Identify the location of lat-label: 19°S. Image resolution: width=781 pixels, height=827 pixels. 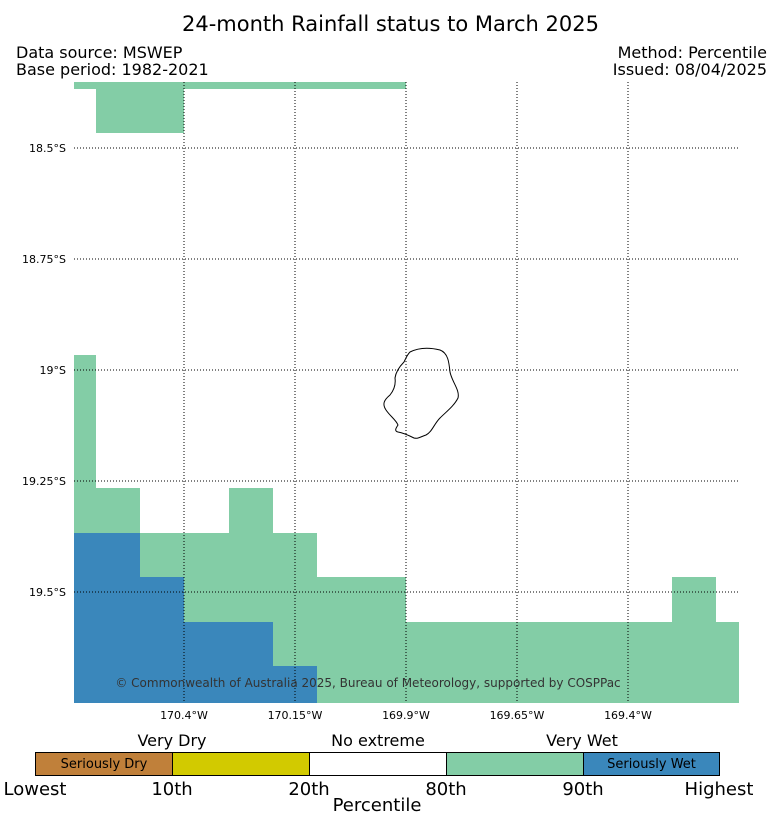
(52, 370).